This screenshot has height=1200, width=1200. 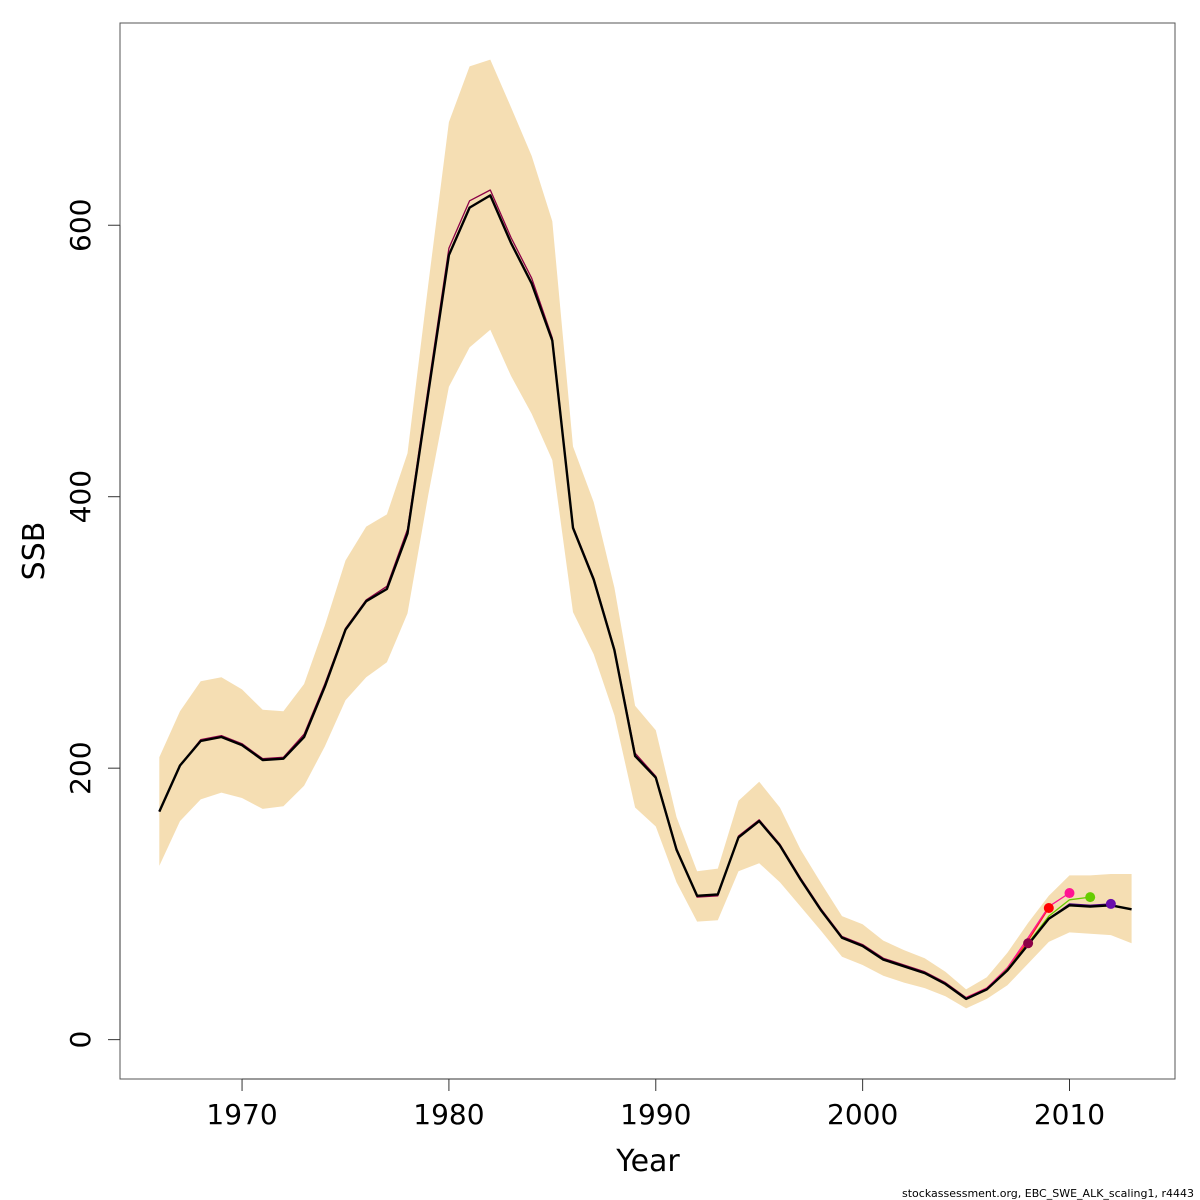 What do you see at coordinates (1048, 907) in the screenshot?
I see `terminal-point-2009` at bounding box center [1048, 907].